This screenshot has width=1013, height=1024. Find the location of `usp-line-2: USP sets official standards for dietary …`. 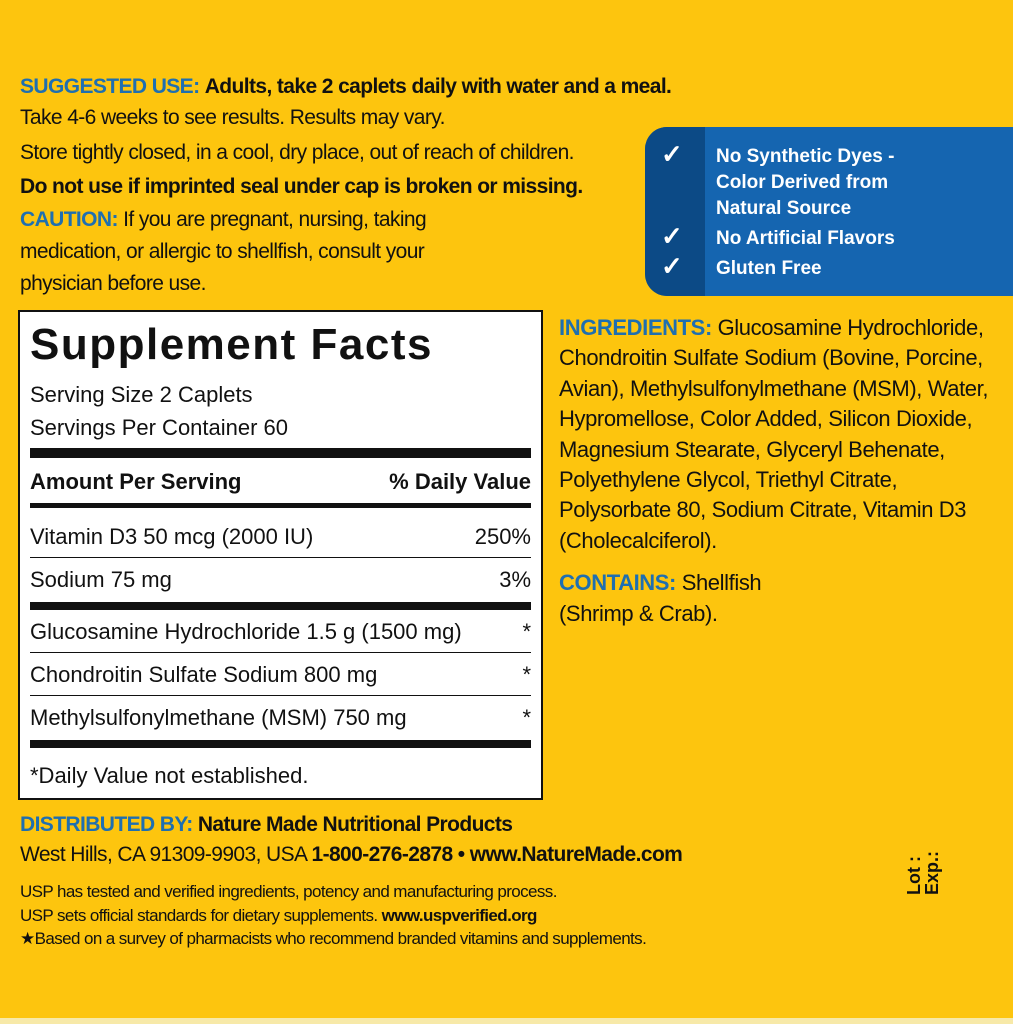

usp-line-2: USP sets official standards for dietary … is located at coordinates (278, 916).